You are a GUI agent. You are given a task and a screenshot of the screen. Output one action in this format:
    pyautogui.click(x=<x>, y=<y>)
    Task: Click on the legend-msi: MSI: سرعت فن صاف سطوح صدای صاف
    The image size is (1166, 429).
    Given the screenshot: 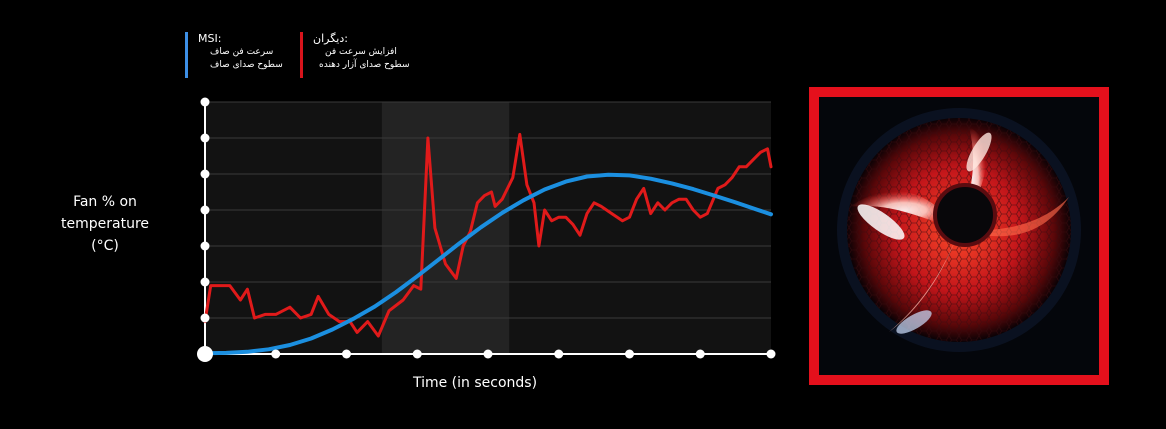 What is the action you would take?
    pyautogui.click(x=234, y=55)
    